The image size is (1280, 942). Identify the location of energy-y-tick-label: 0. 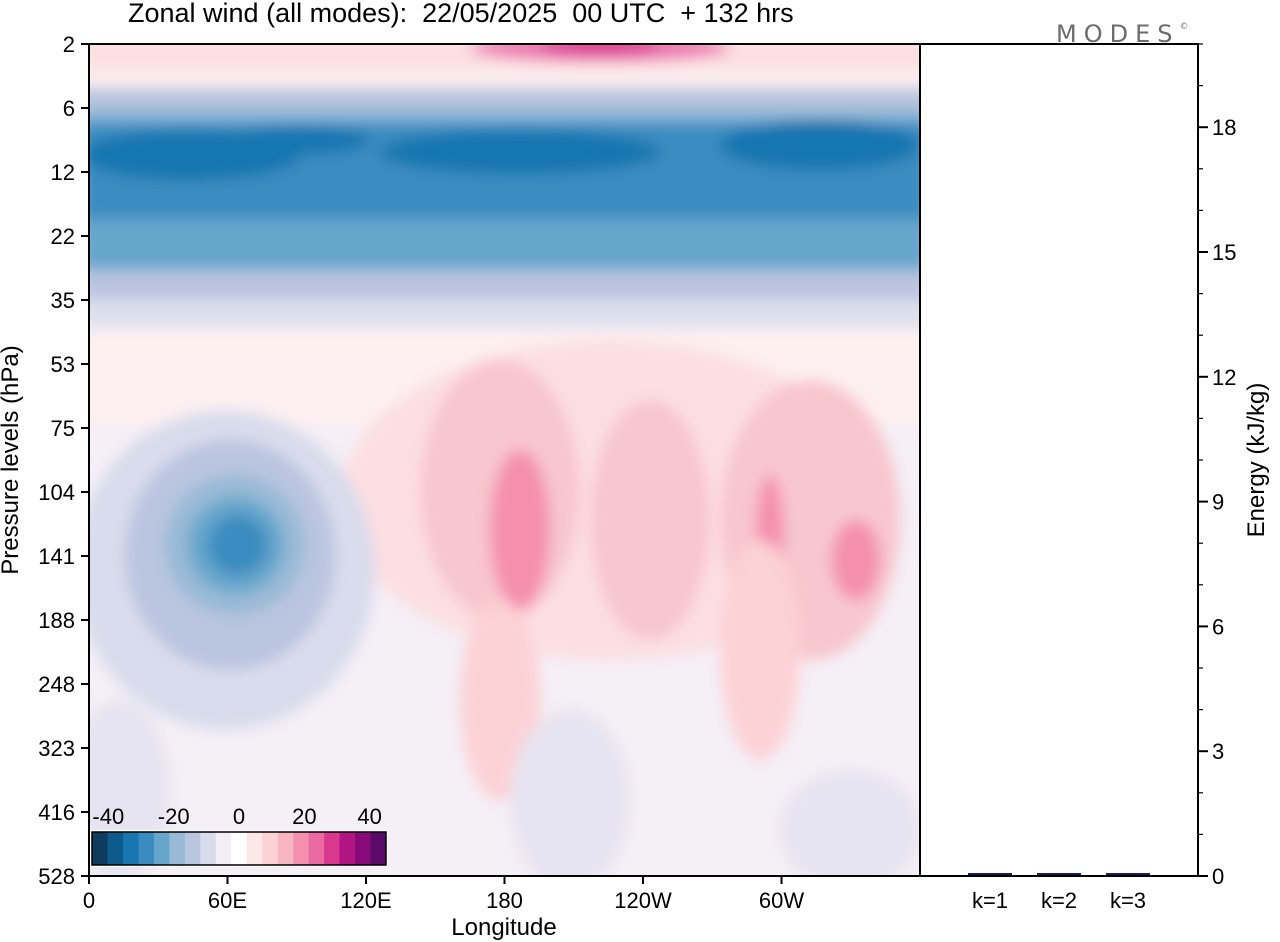
(1218, 876).